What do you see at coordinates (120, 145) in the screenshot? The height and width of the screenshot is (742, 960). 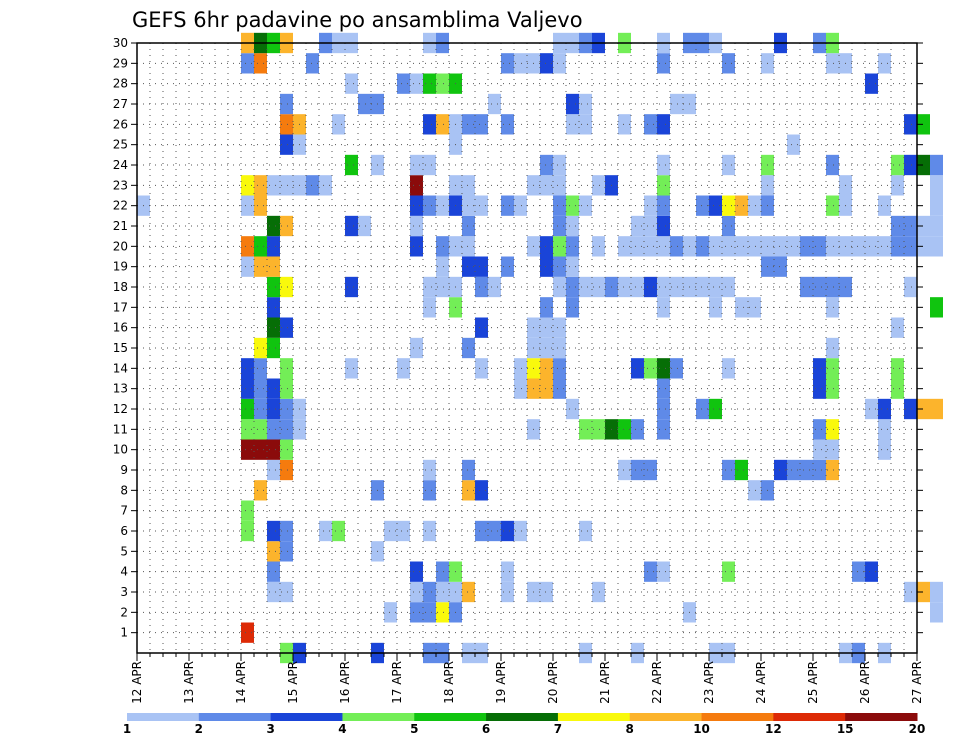 I see `y-tick-label: 25` at bounding box center [120, 145].